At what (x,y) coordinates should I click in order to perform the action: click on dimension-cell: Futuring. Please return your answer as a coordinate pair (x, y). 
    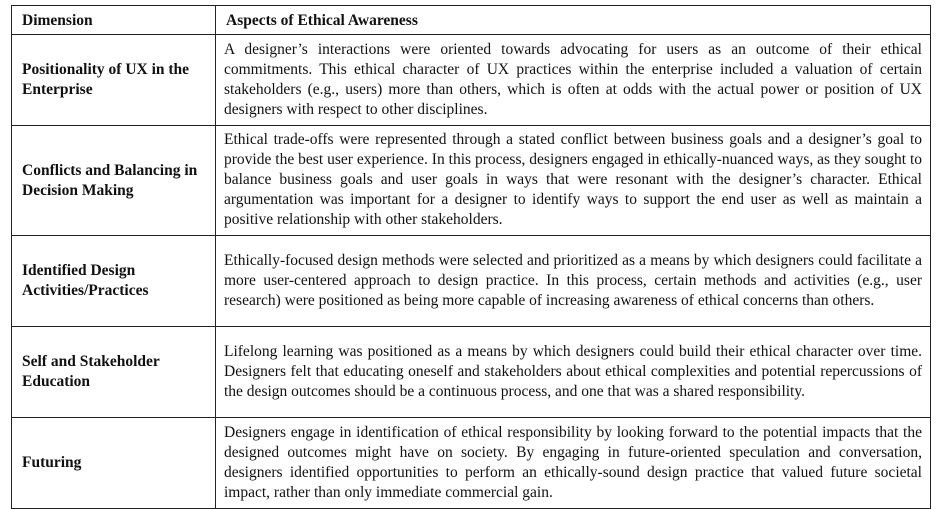
    Looking at the image, I should click on (113, 463).